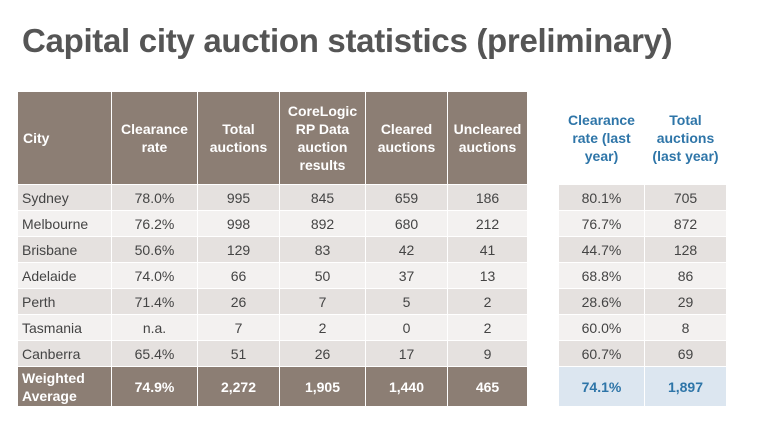  Describe the element at coordinates (238, 386) in the screenshot. I see `footer-cell: 2,272` at that location.